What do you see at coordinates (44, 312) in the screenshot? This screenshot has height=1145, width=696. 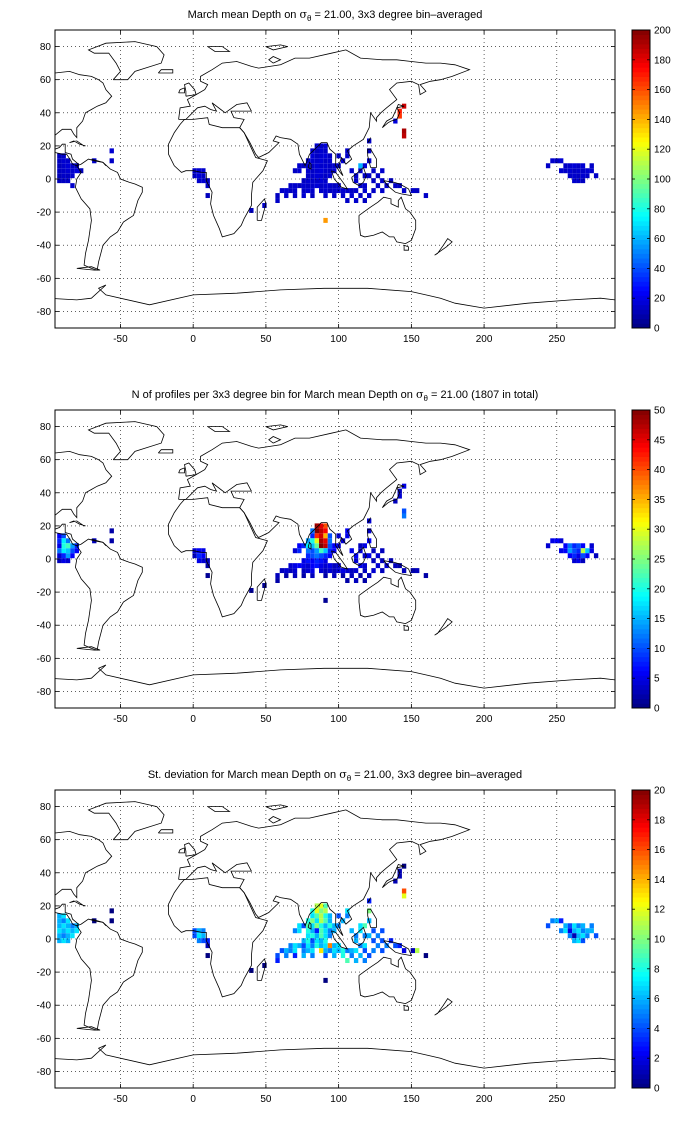 I see `y-tick-label: -80` at bounding box center [44, 312].